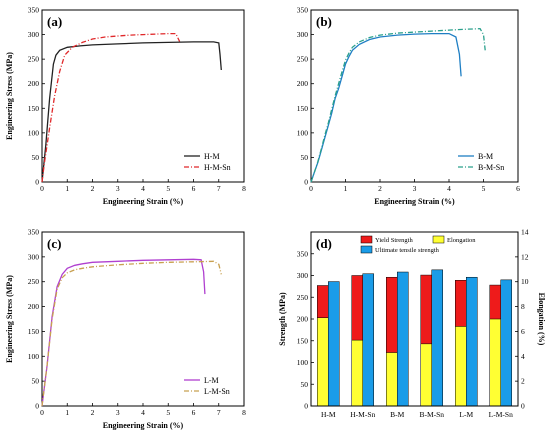 This screenshot has width=550, height=441. I want to click on y2-tick-label: 4, so click(523, 356).